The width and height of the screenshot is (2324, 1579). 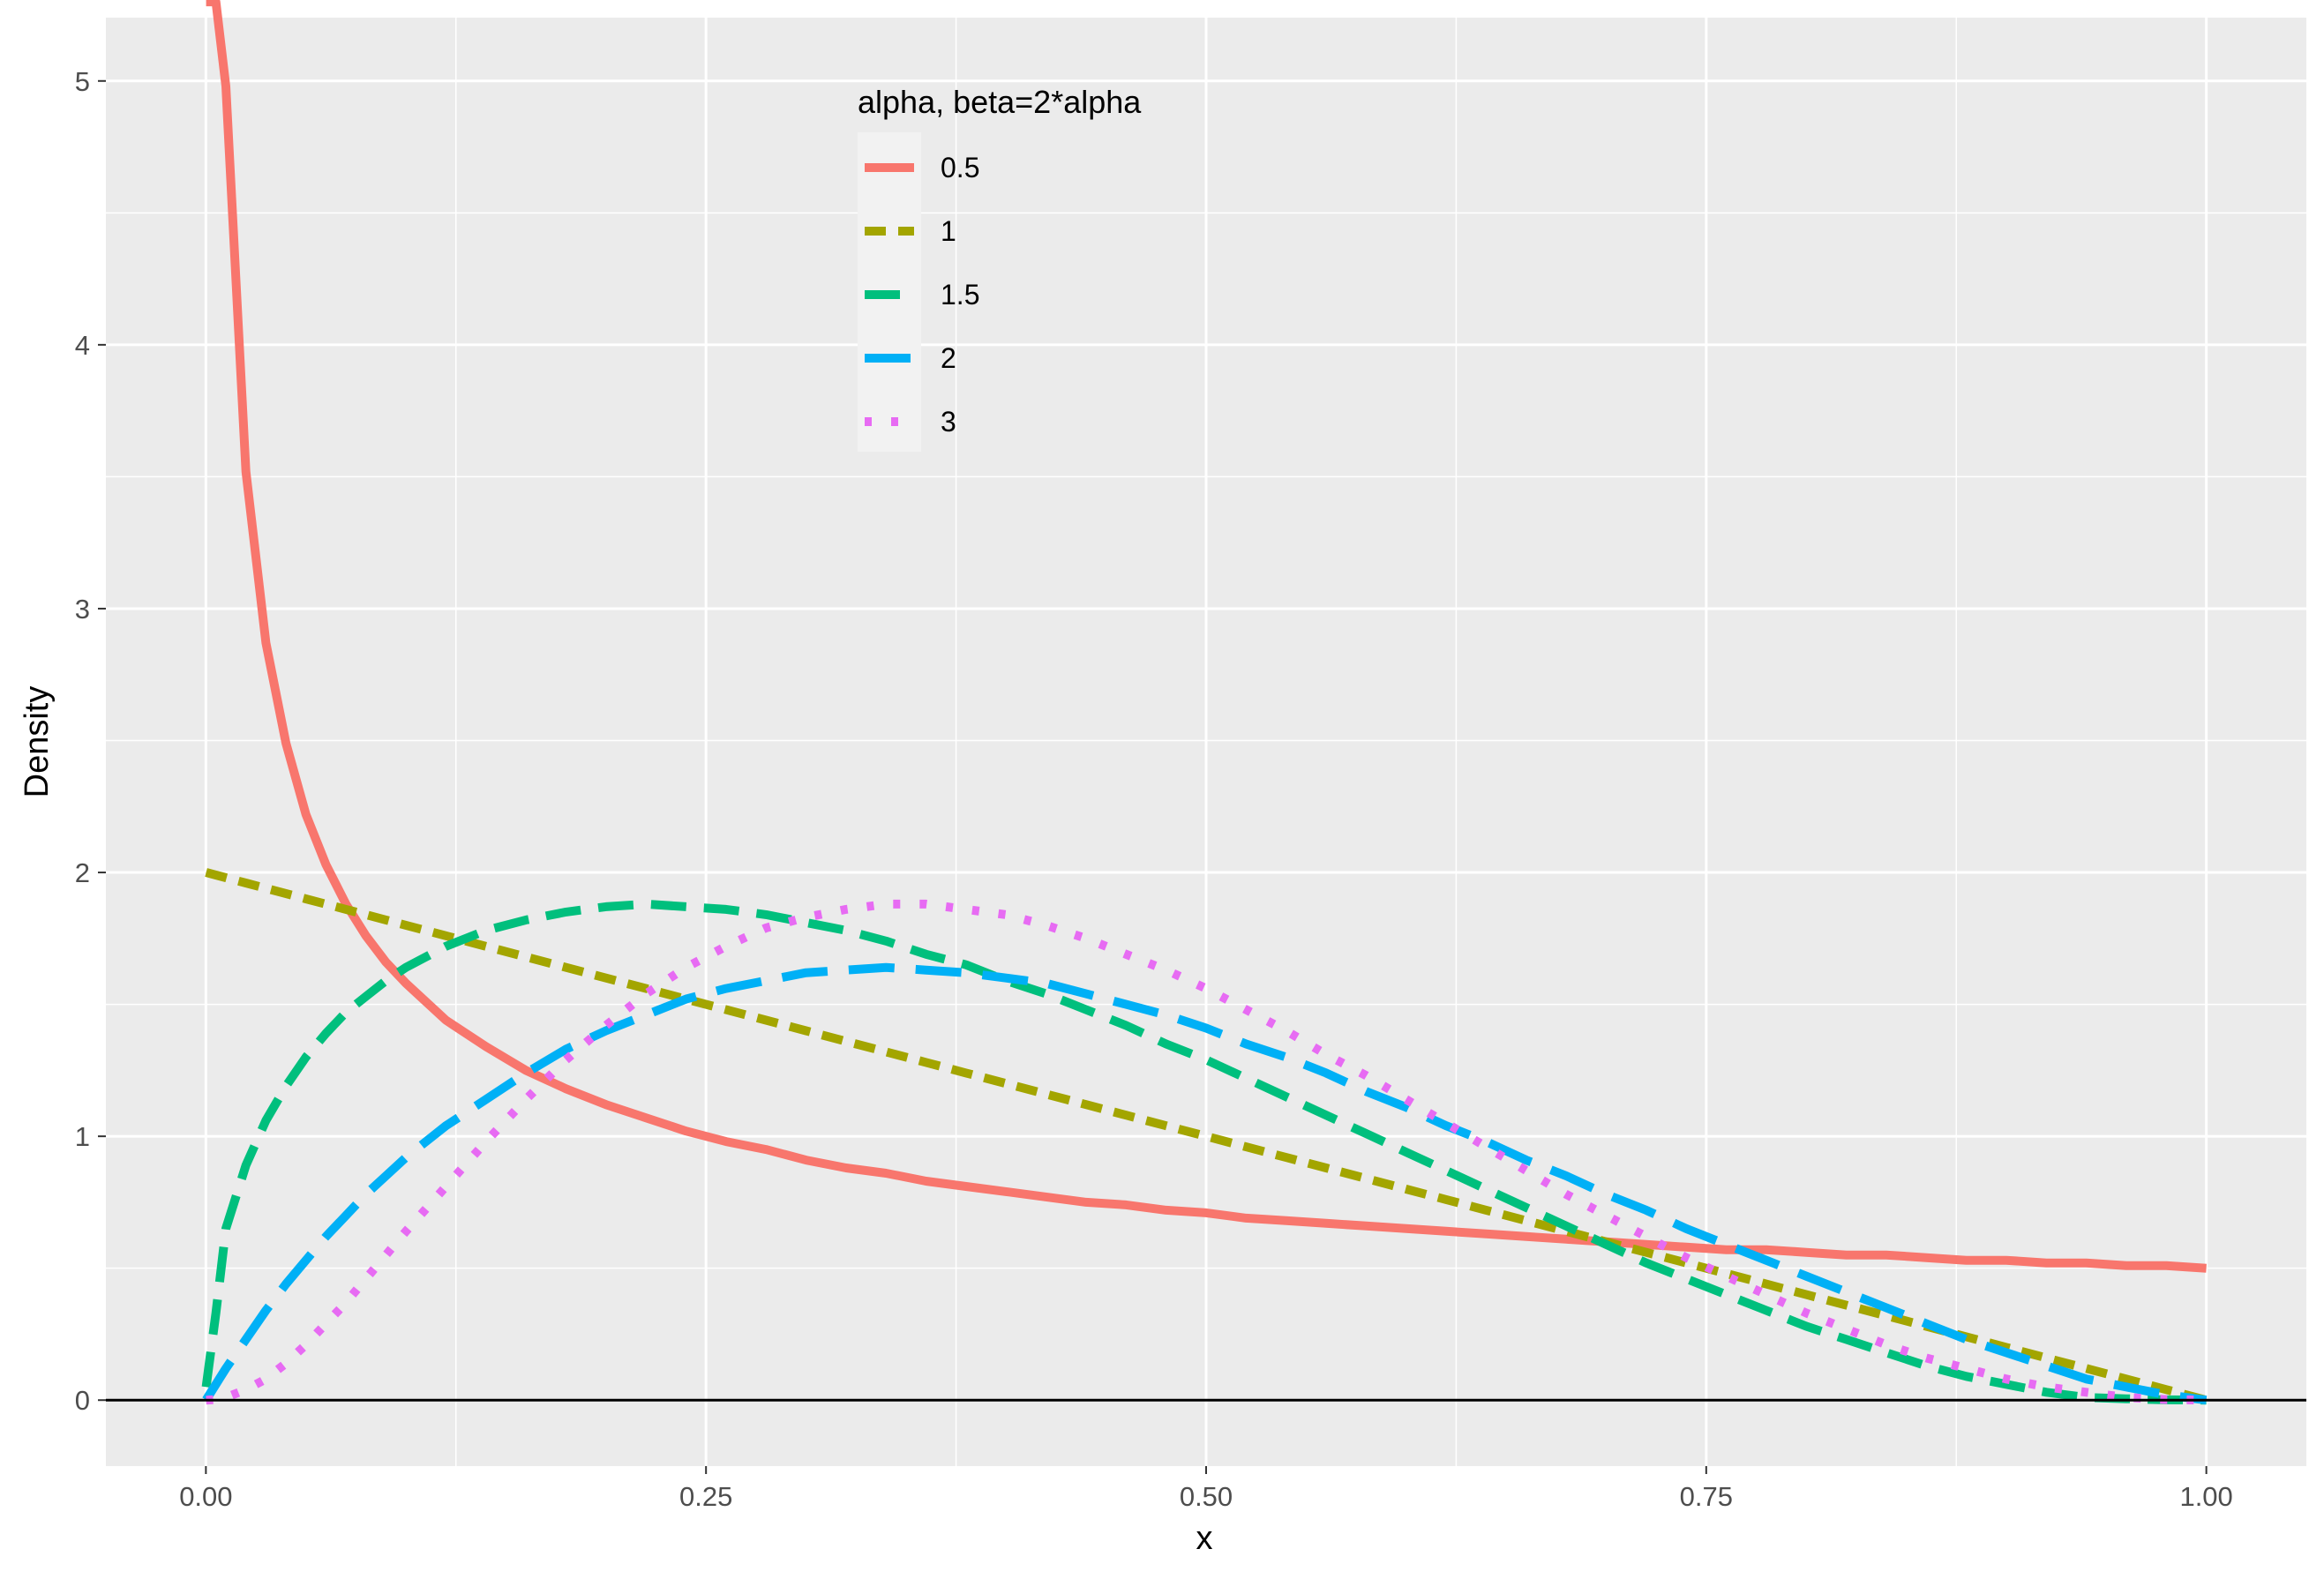 I want to click on x-tick-label: 1.00, so click(x=2205, y=1497).